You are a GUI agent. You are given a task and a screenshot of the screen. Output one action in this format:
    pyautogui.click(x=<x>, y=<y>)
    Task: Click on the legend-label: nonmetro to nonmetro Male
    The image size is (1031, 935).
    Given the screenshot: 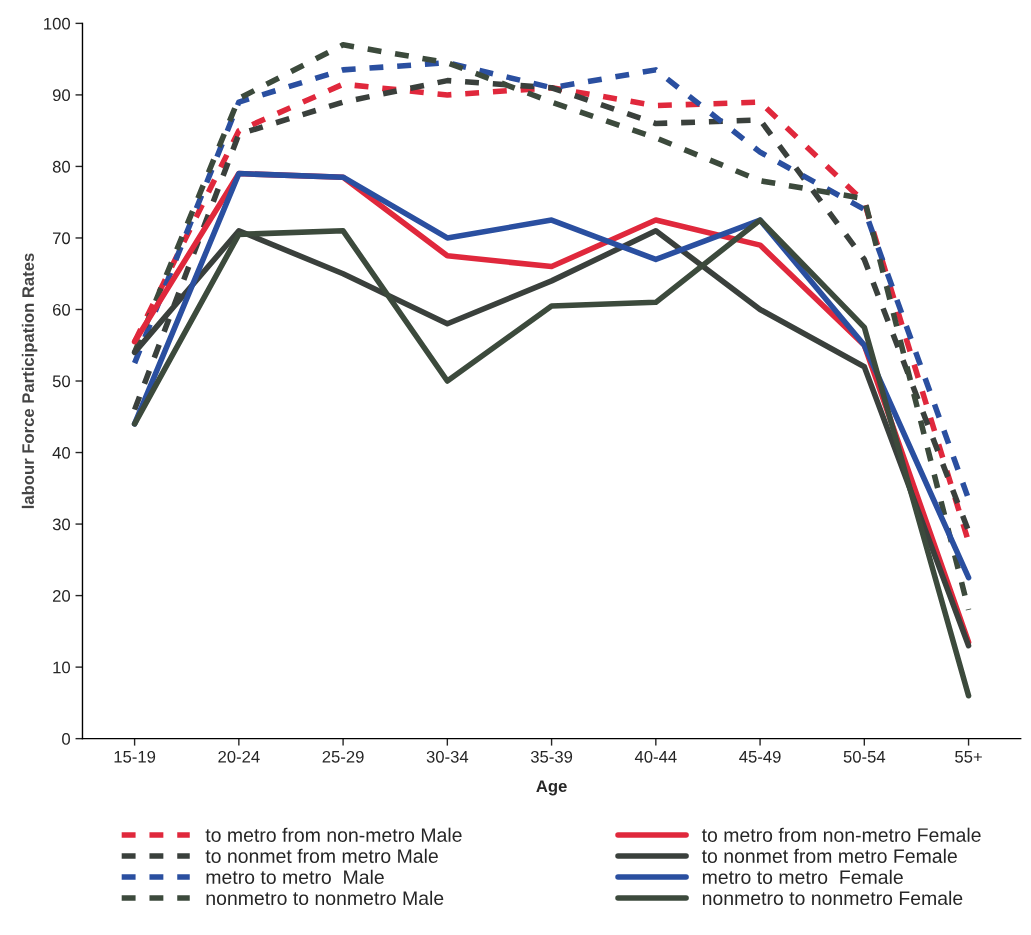 What is the action you would take?
    pyautogui.click(x=325, y=898)
    